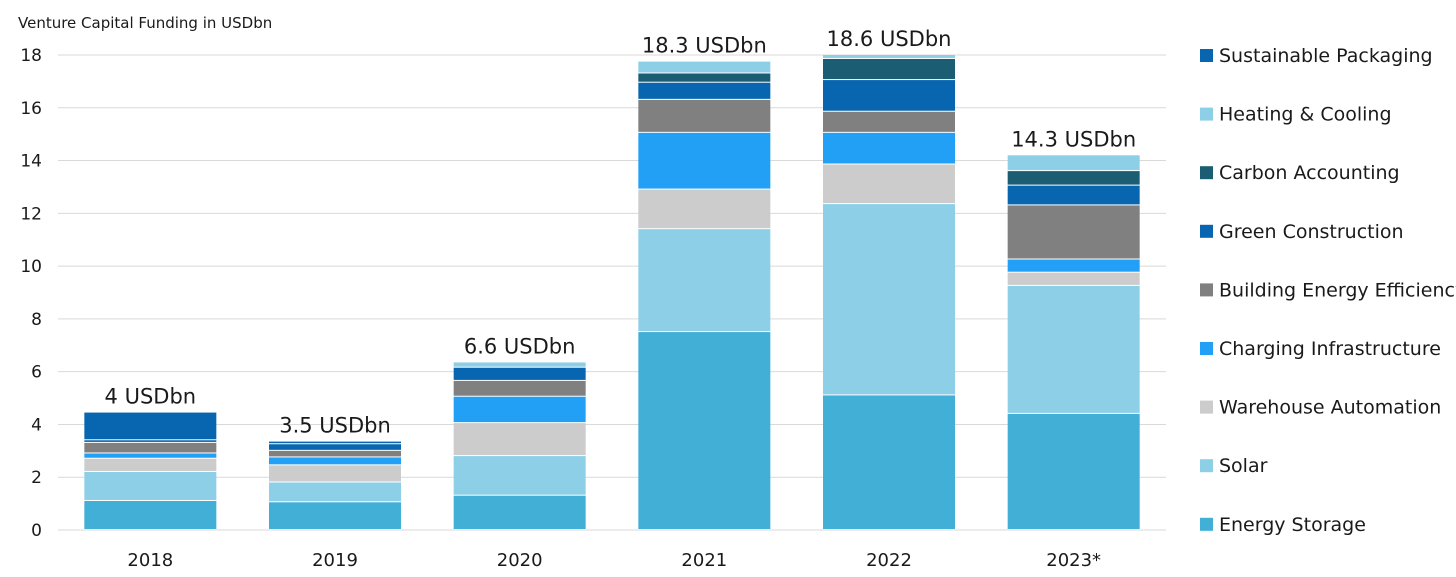 The height and width of the screenshot is (577, 1456). Describe the element at coordinates (1309, 173) in the screenshot. I see `legend-label: Carbon Accounting` at that location.